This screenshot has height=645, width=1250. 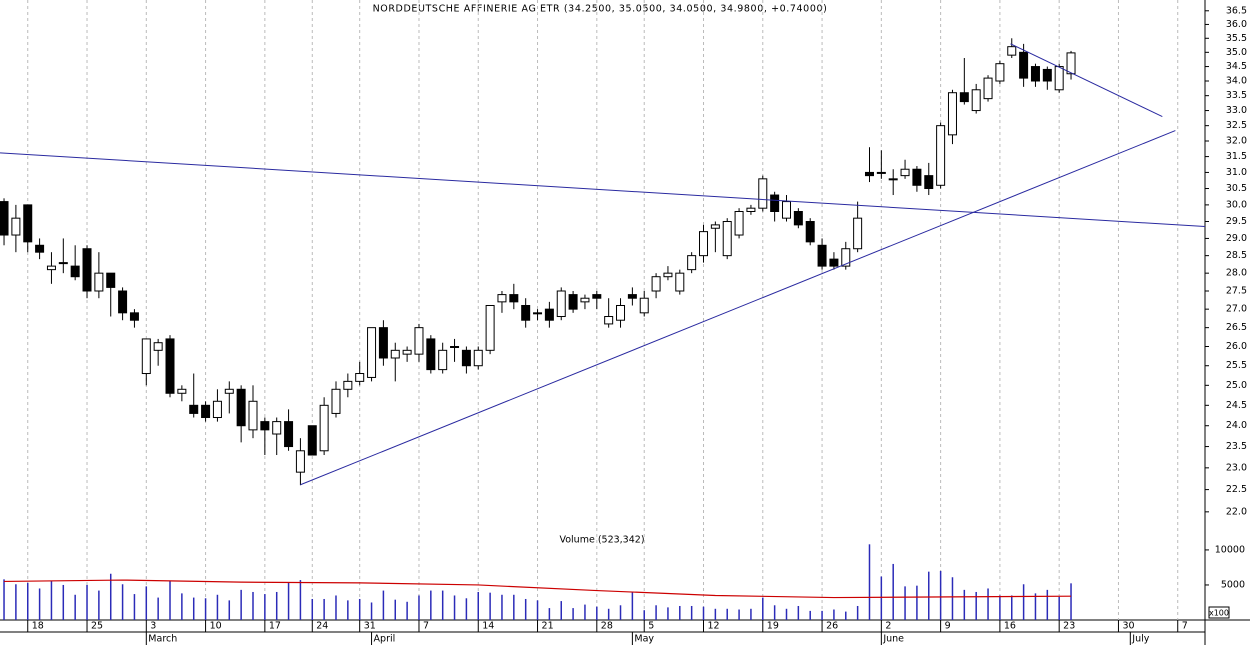 What do you see at coordinates (1233, 584) in the screenshot?
I see `y-tick-label: 5000` at bounding box center [1233, 584].